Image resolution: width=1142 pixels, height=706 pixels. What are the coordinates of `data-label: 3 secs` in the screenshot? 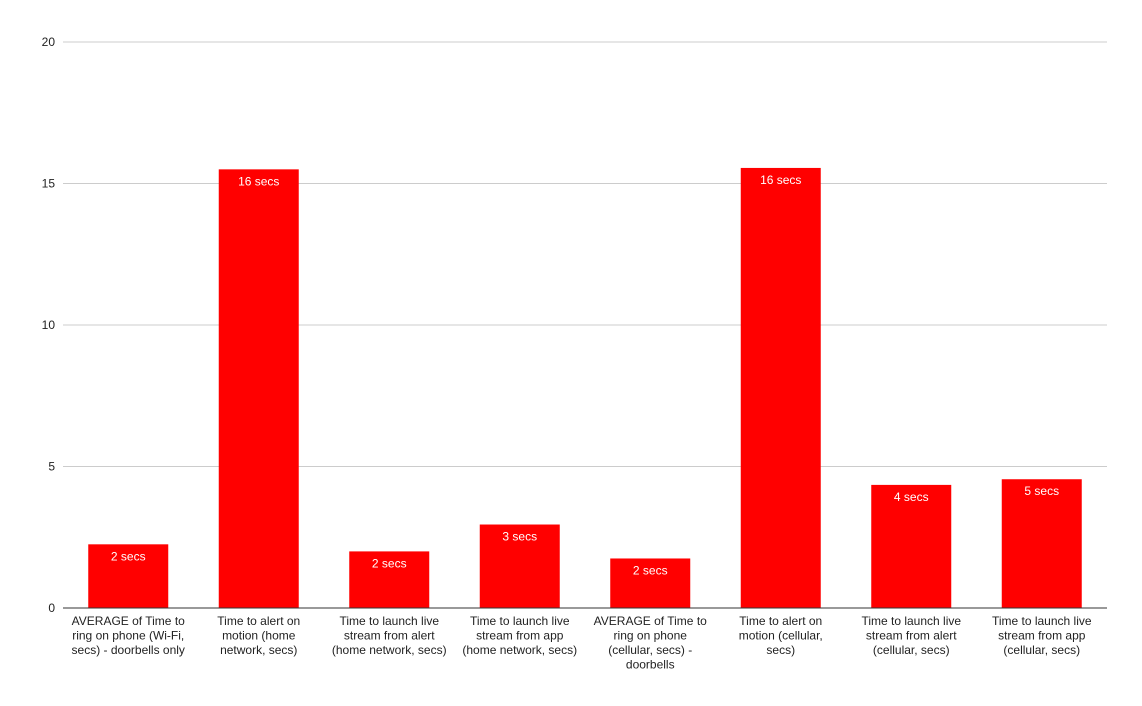 It's located at (519, 537).